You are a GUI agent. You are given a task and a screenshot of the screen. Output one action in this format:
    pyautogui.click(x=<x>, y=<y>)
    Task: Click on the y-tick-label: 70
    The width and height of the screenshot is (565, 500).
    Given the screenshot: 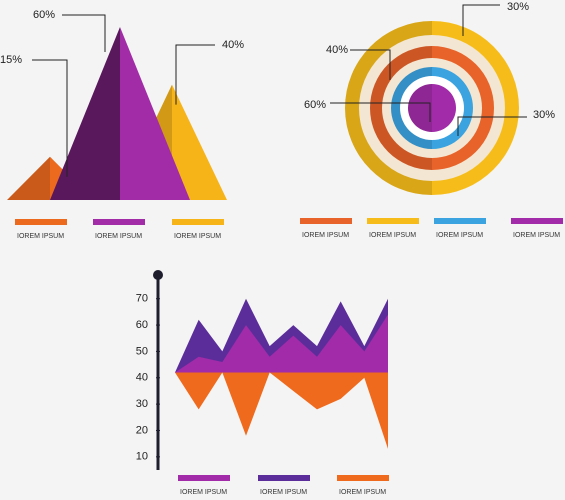 What is the action you would take?
    pyautogui.click(x=142, y=299)
    